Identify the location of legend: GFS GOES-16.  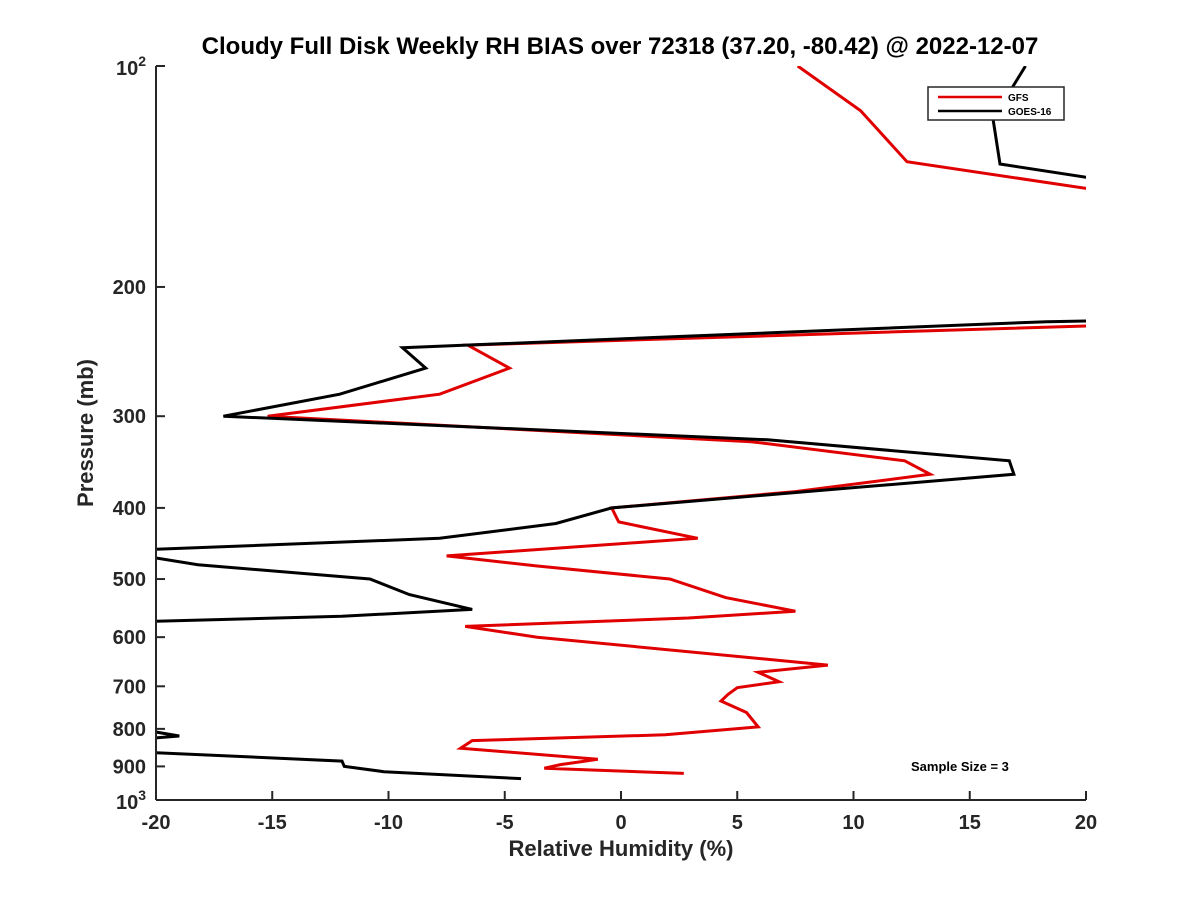
(996, 103).